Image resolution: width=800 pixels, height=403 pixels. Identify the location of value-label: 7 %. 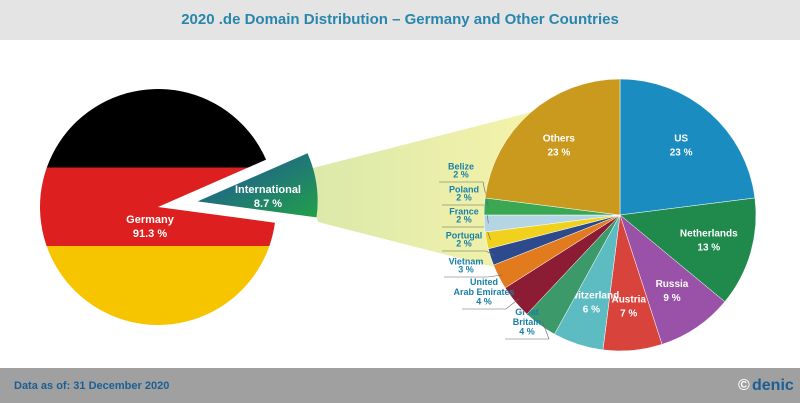
(628, 314).